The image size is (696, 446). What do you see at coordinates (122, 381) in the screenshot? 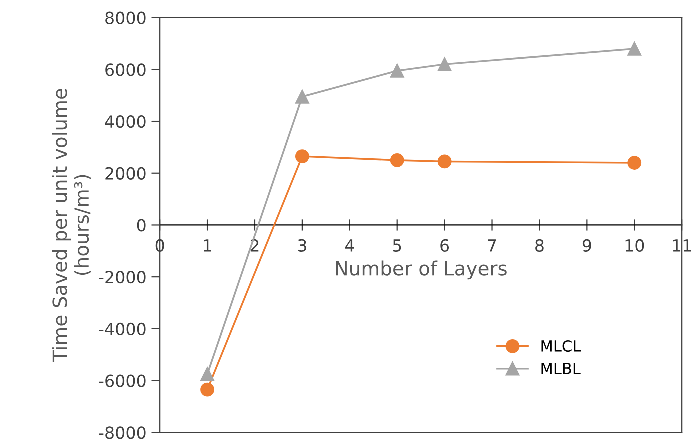
I see `y-tick-label: -6000` at bounding box center [122, 381].